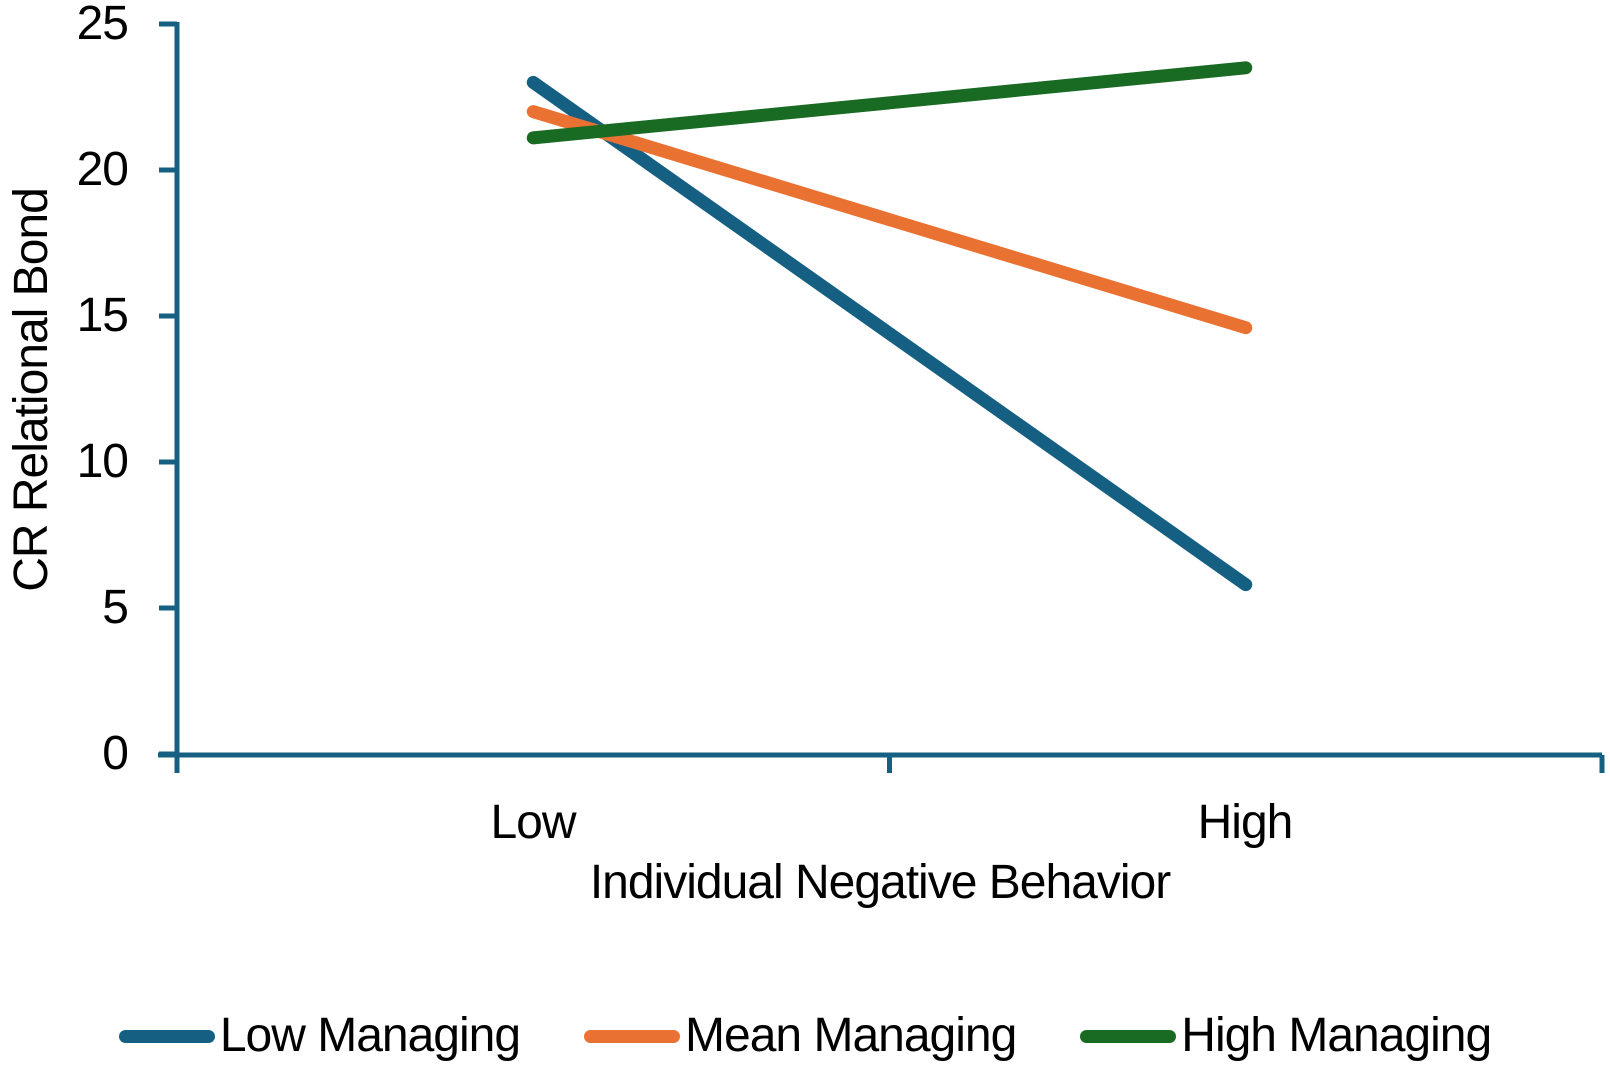 This screenshot has height=1074, width=1610. Describe the element at coordinates (166, 1036) in the screenshot. I see `legend-swatch-low-managing` at that location.